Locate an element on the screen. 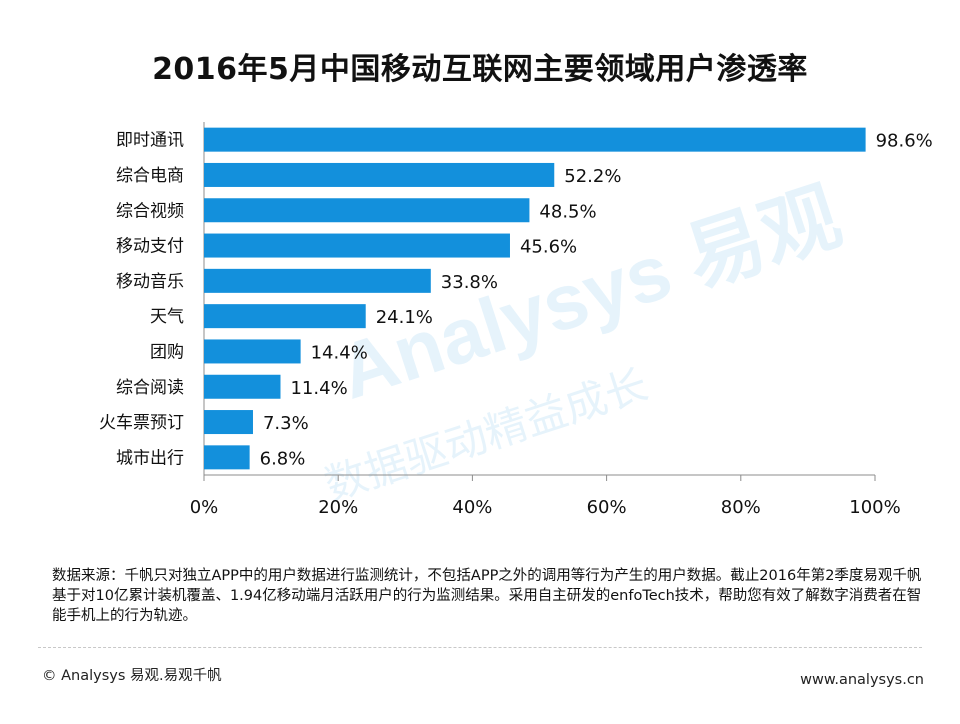  value-label: 6.8% is located at coordinates (283, 458).